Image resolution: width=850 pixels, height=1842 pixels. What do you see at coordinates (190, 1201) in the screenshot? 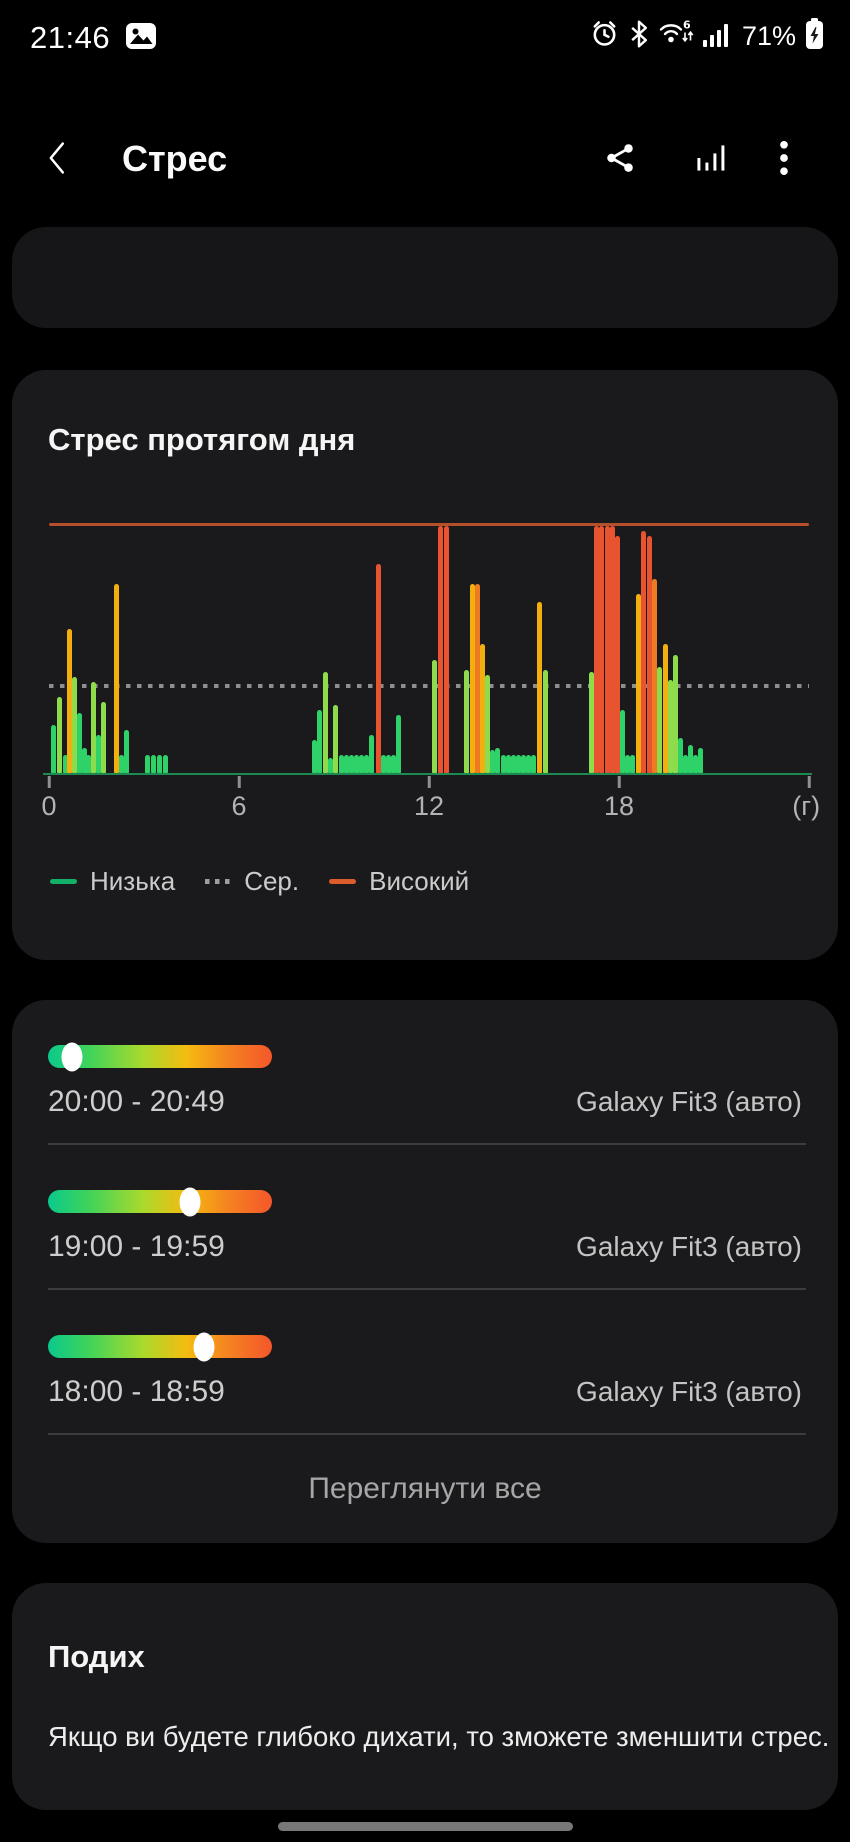
I see `stress-level-indicator` at bounding box center [190, 1201].